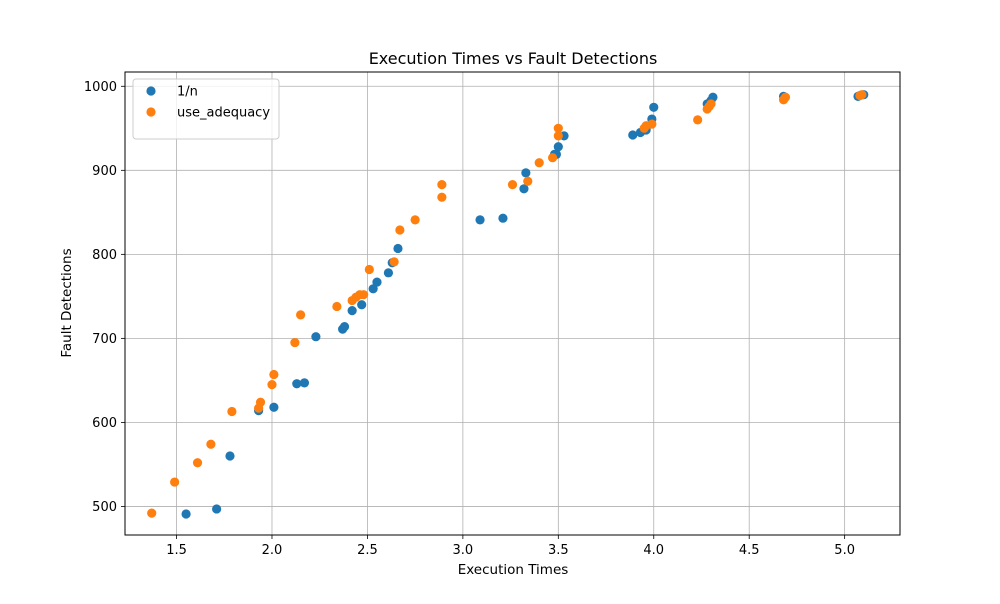  I want to click on chart-title: Execution Times vs Fault Detections, so click(513, 58).